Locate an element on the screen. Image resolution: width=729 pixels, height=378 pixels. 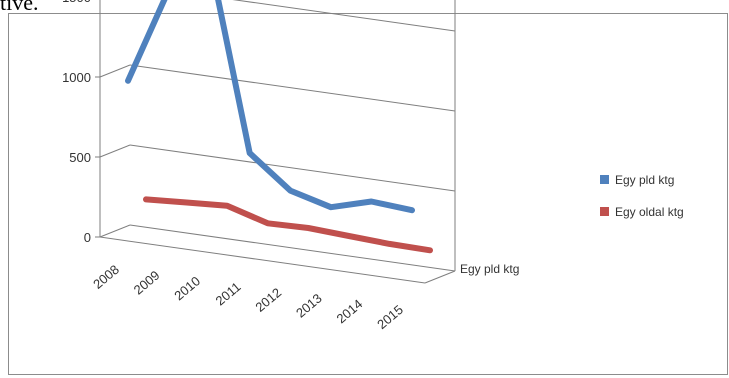
x-tick-label: 2008 is located at coordinates (106, 277).